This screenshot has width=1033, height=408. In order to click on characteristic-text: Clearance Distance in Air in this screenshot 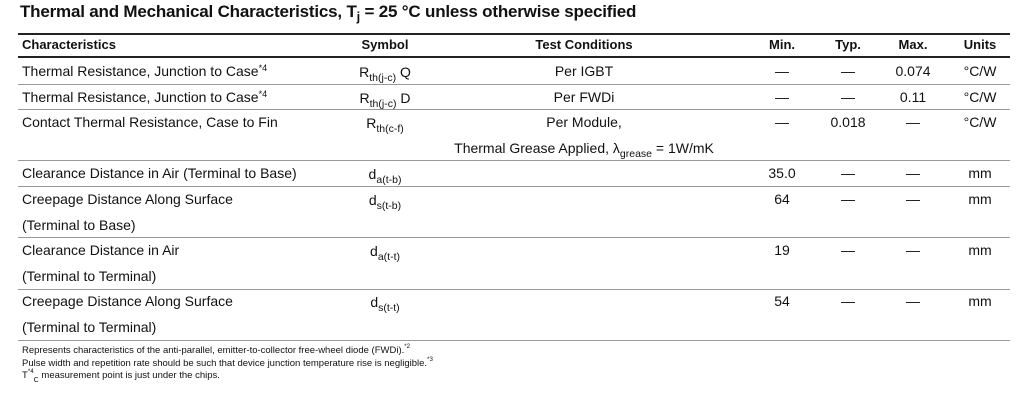, I will do `click(101, 250)`.